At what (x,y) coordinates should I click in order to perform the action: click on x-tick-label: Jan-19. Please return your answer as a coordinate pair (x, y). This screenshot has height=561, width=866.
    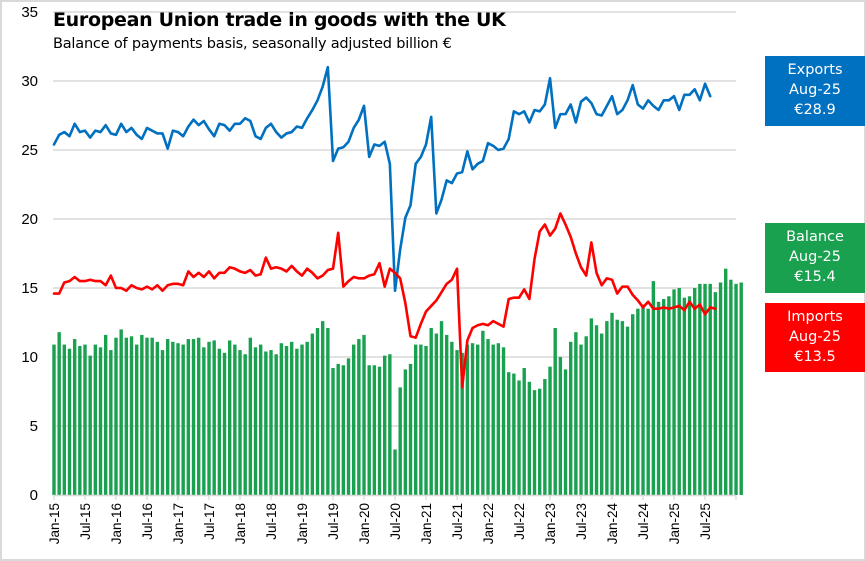
    Looking at the image, I should click on (302, 523).